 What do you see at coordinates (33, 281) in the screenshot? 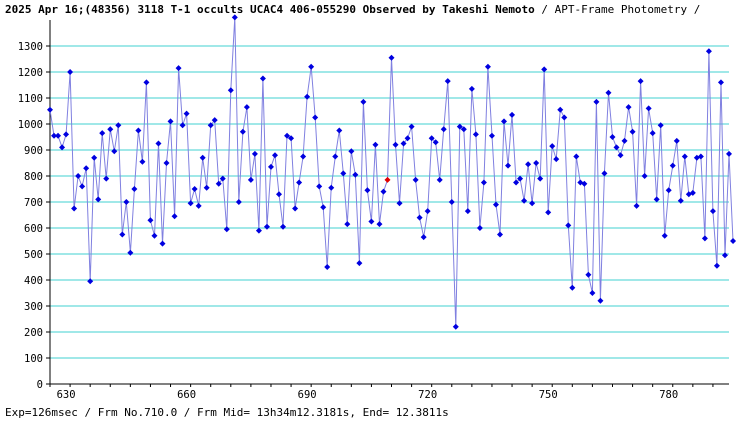
I see `y-tick-label: 400` at bounding box center [33, 281].